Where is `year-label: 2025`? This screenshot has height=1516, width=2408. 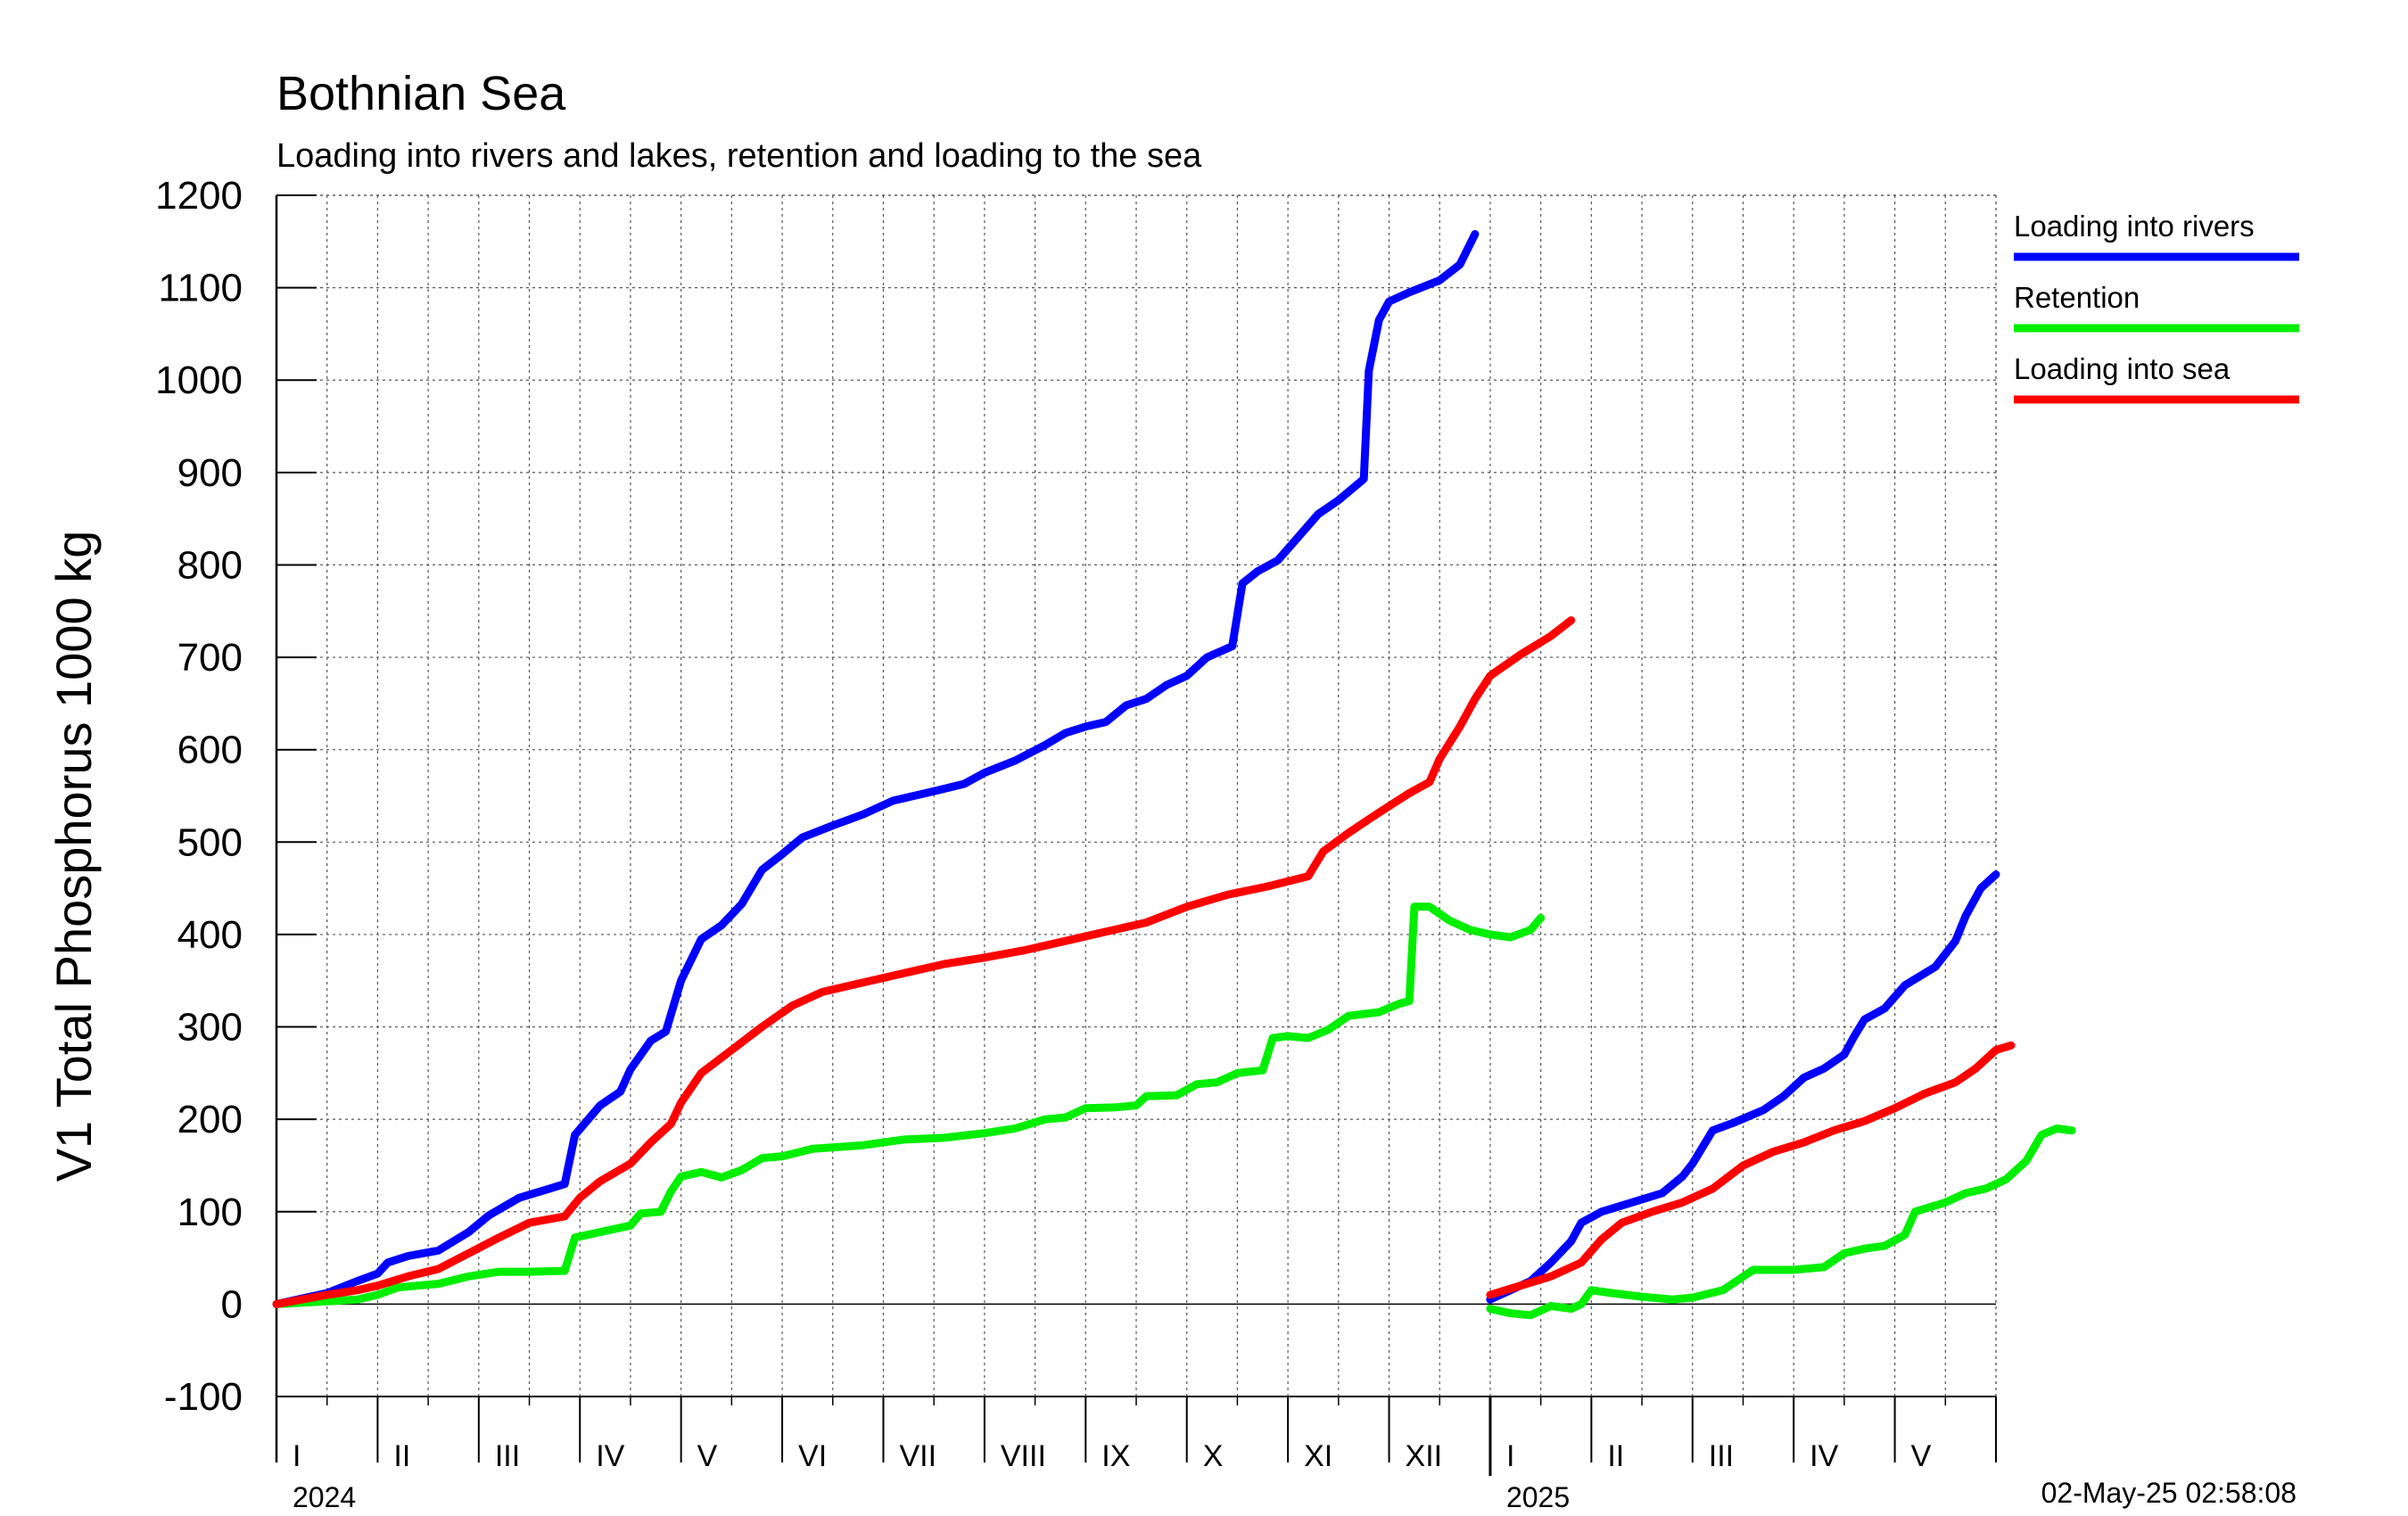 year-label: 2025 is located at coordinates (1538, 1497).